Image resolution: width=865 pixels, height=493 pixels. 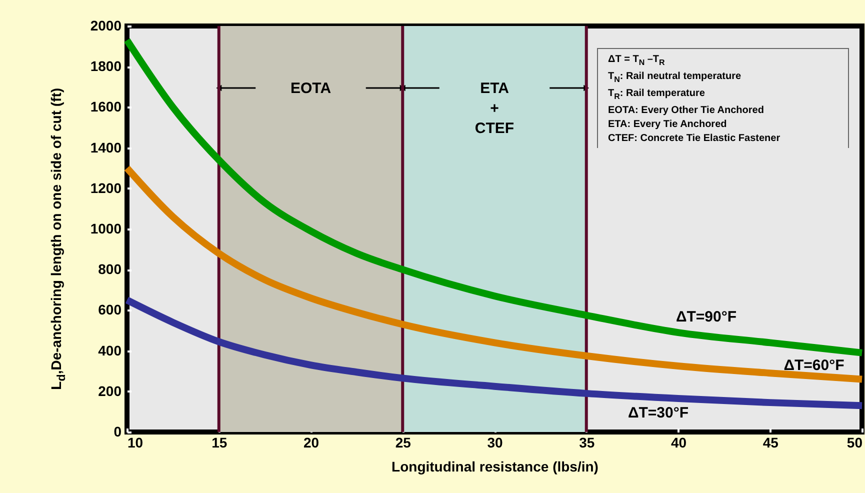 I want to click on series-label: ΔT=60°F, so click(x=814, y=365).